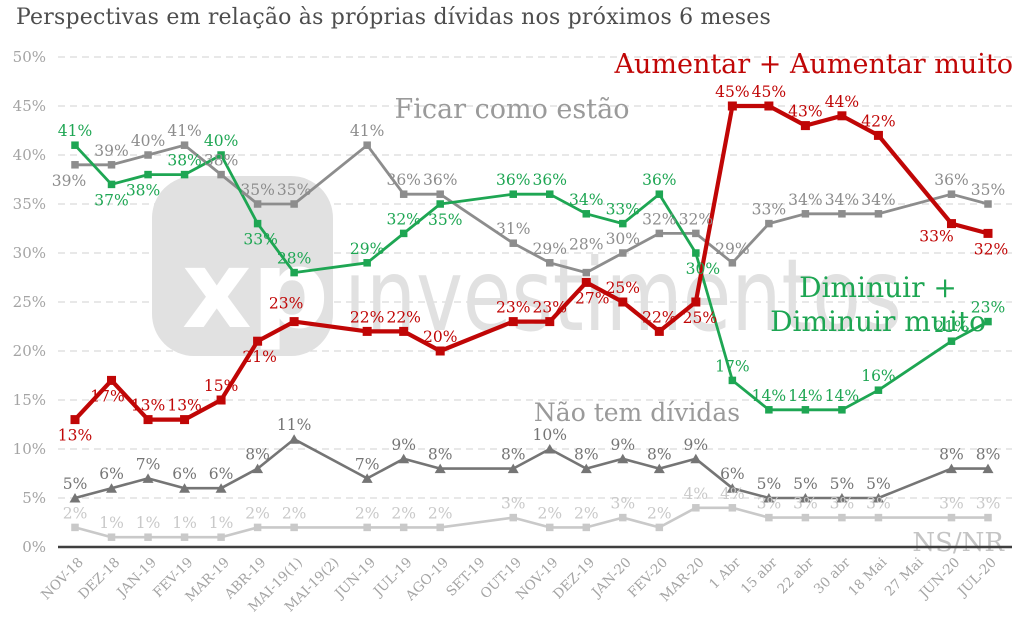 Image resolution: width=1024 pixels, height=629 pixels. What do you see at coordinates (136, 578) in the screenshot?
I see `x-tick-label: JAN-19` at bounding box center [136, 578].